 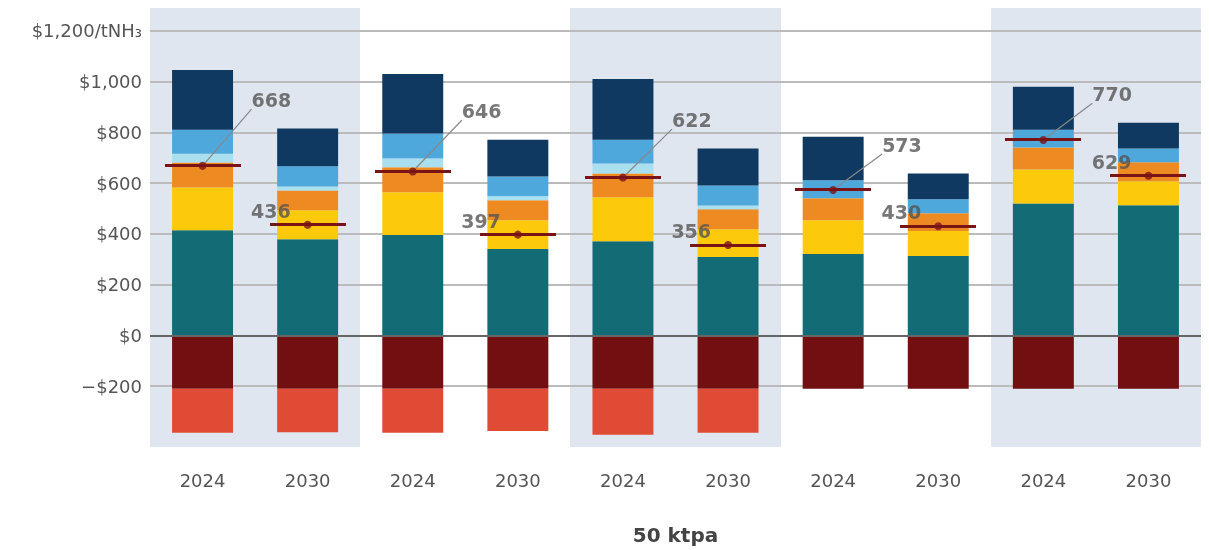 I want to click on data-label: 622, so click(x=691, y=119).